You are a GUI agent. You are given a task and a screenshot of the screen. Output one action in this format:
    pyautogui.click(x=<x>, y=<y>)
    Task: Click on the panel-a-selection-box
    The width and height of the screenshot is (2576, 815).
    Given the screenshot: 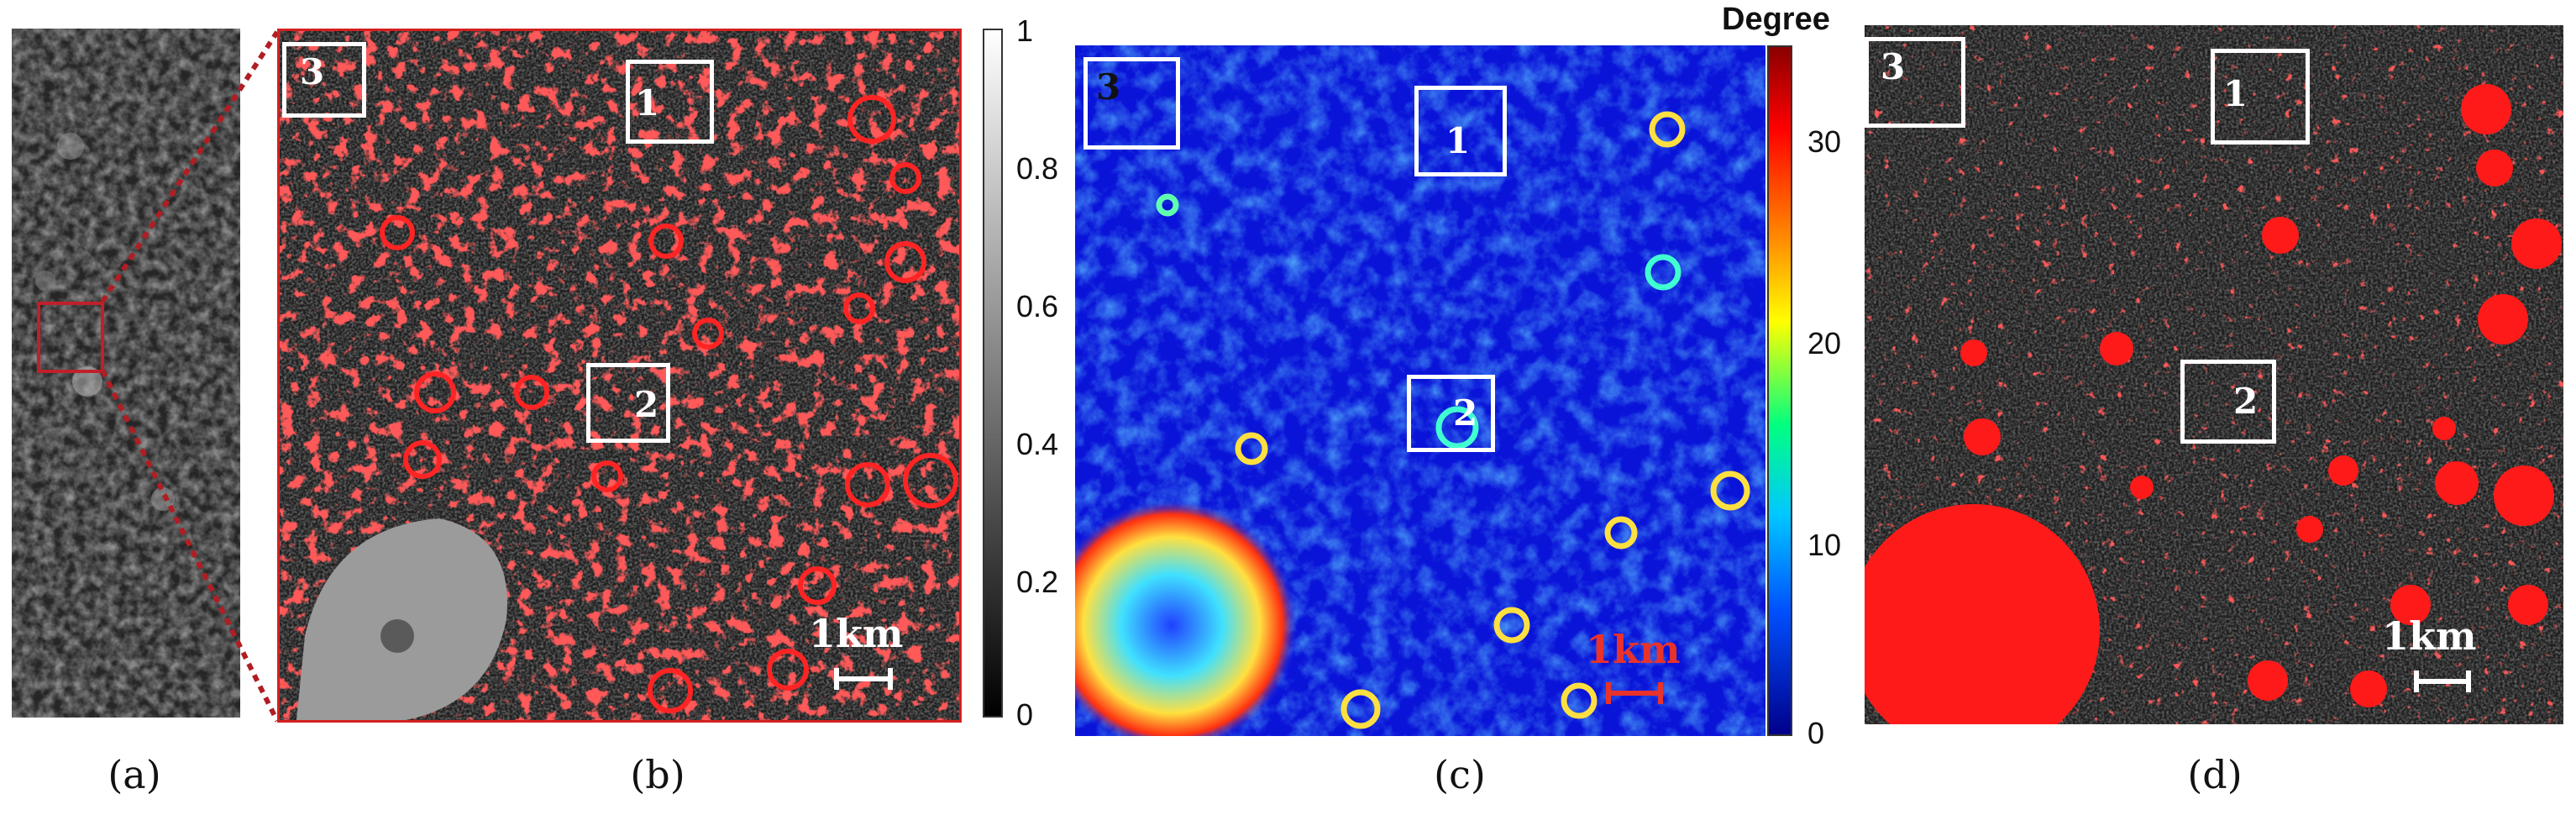 What is the action you would take?
    pyautogui.click(x=70, y=337)
    